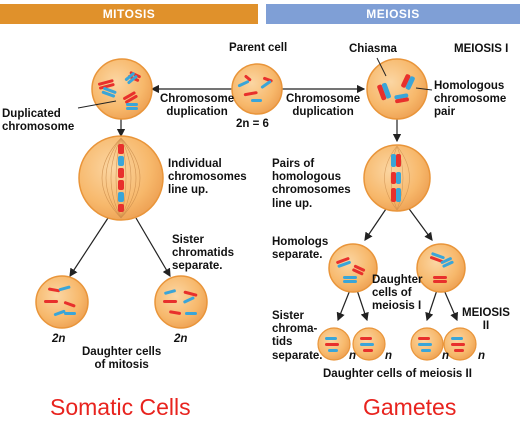 This screenshot has height=432, width=520. What do you see at coordinates (353, 268) in the screenshot?
I see `meiosis1-daughter-left` at bounding box center [353, 268].